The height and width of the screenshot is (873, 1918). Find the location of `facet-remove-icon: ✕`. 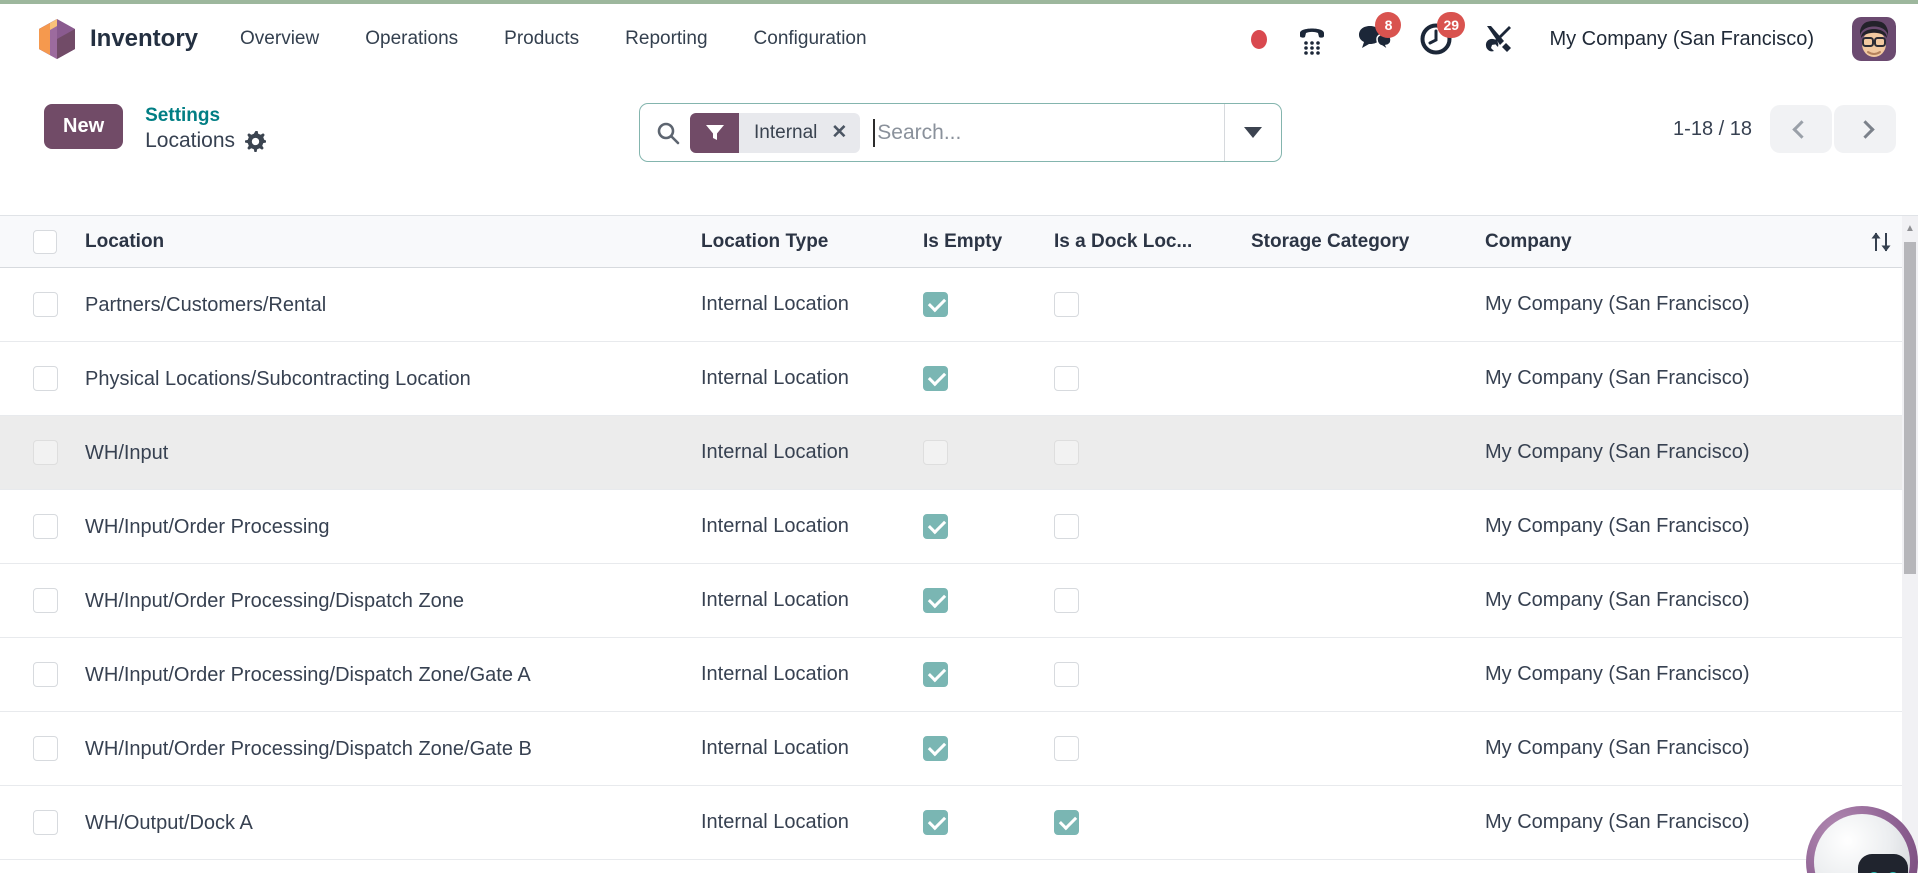

facet-remove-icon: ✕ is located at coordinates (839, 132).